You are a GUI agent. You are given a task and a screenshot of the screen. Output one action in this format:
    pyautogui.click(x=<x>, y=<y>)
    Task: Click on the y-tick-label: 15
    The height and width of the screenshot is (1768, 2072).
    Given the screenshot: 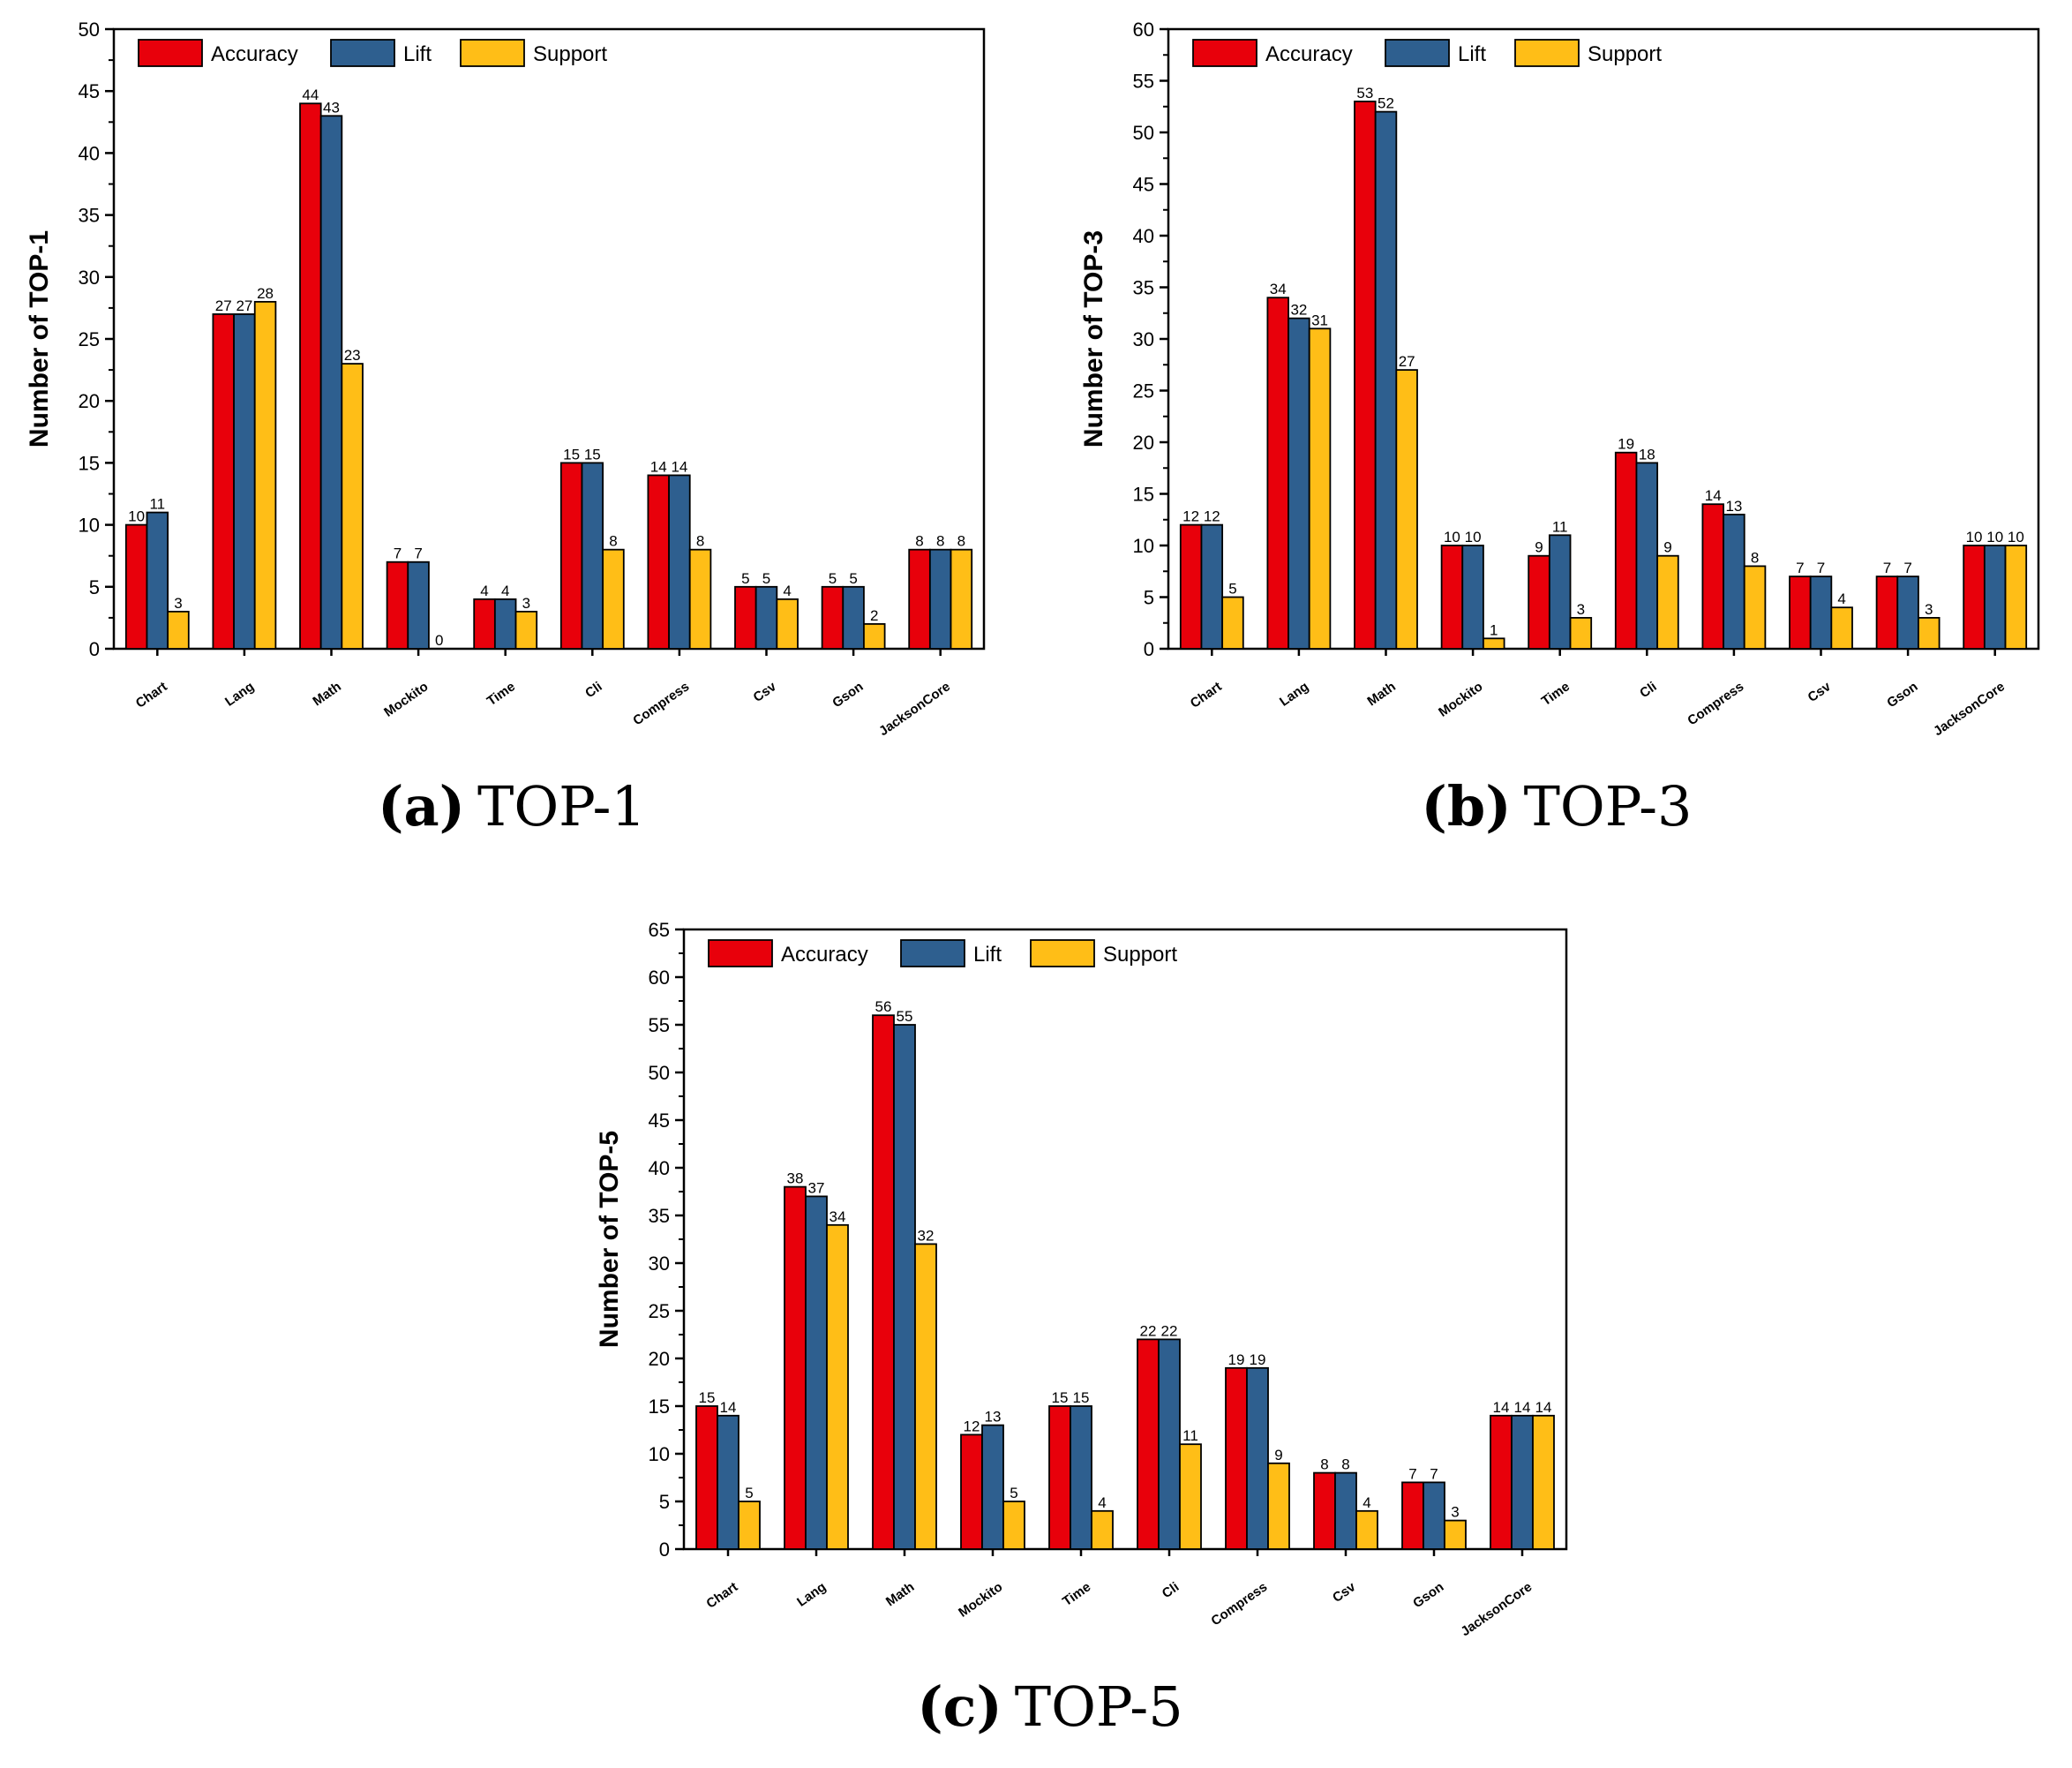 What is the action you would take?
    pyautogui.click(x=89, y=463)
    